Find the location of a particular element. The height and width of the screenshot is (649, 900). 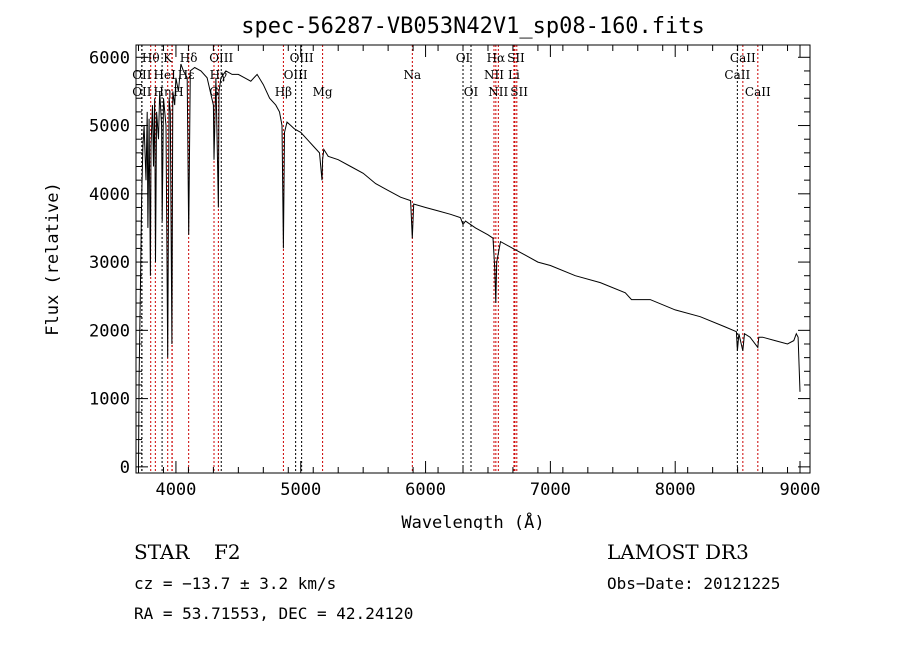

spectral-line-label: Na is located at coordinates (413, 75).